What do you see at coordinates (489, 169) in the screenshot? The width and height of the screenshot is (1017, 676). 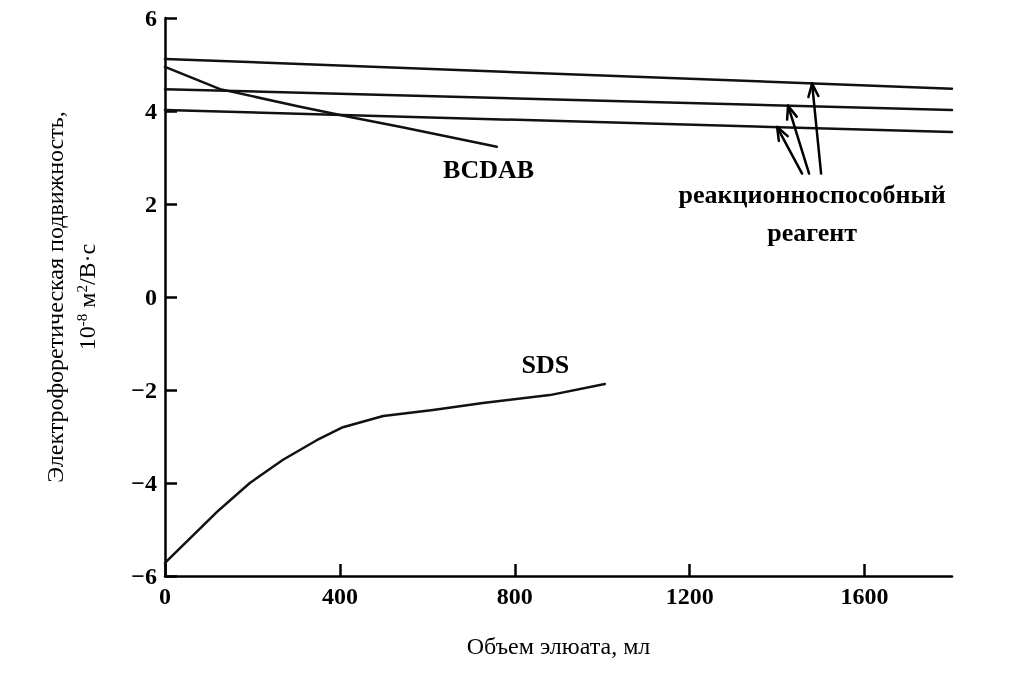 I see `annotation: BCDAB` at bounding box center [489, 169].